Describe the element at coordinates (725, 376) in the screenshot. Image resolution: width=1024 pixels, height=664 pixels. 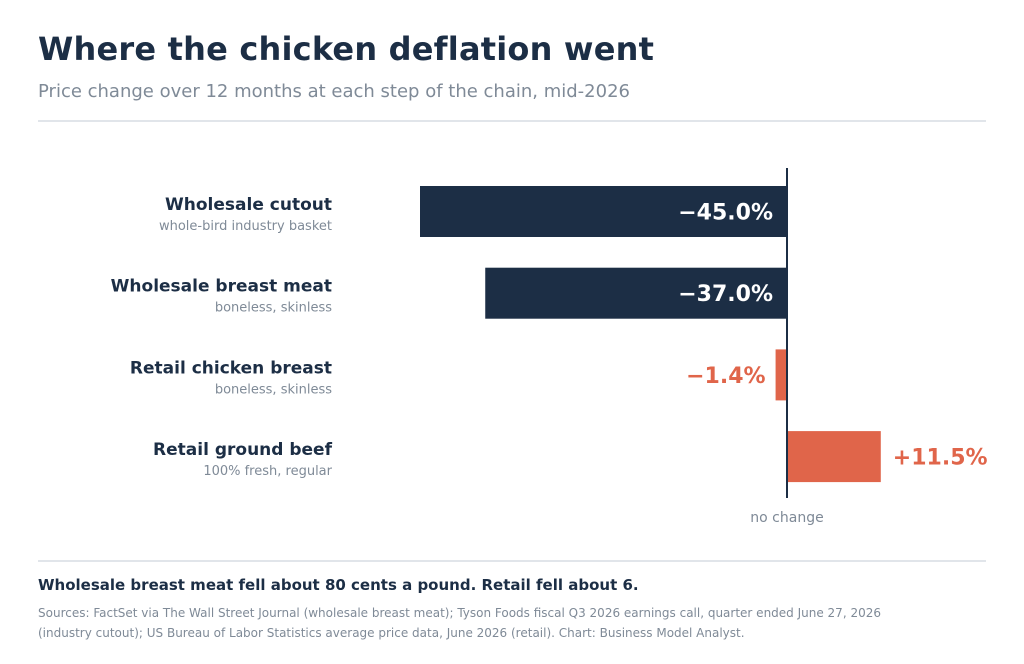
I see `data-label: −1.4%` at that location.